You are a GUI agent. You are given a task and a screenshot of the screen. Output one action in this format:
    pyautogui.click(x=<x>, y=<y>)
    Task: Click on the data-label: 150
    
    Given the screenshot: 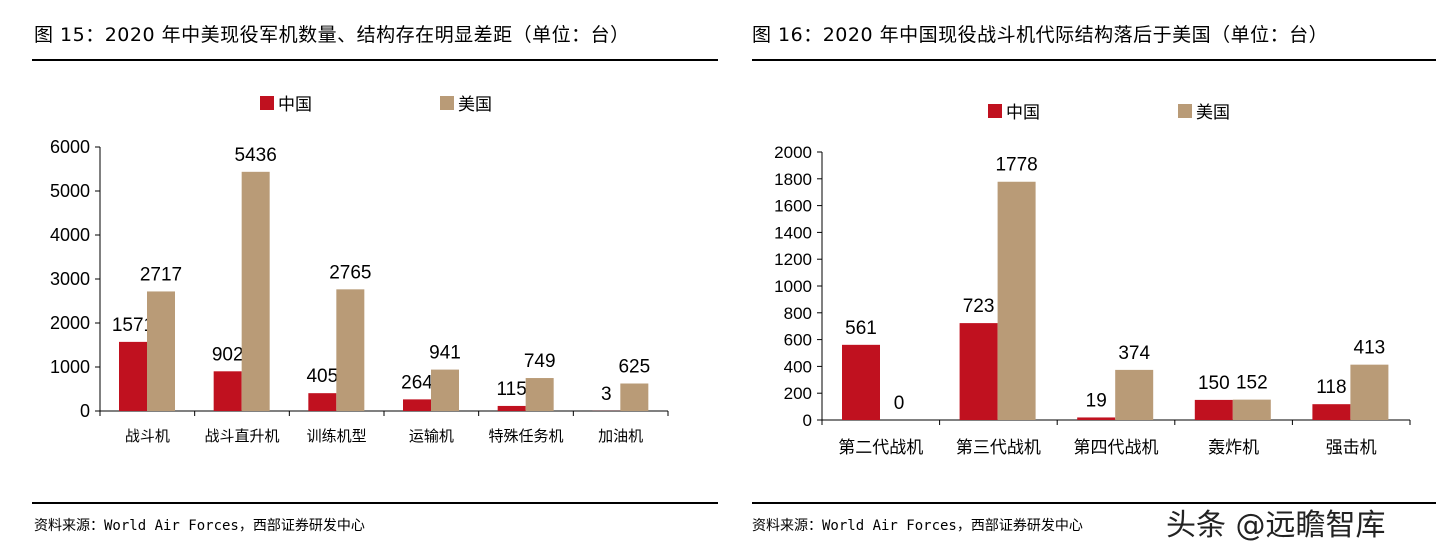 What is the action you would take?
    pyautogui.click(x=1214, y=383)
    